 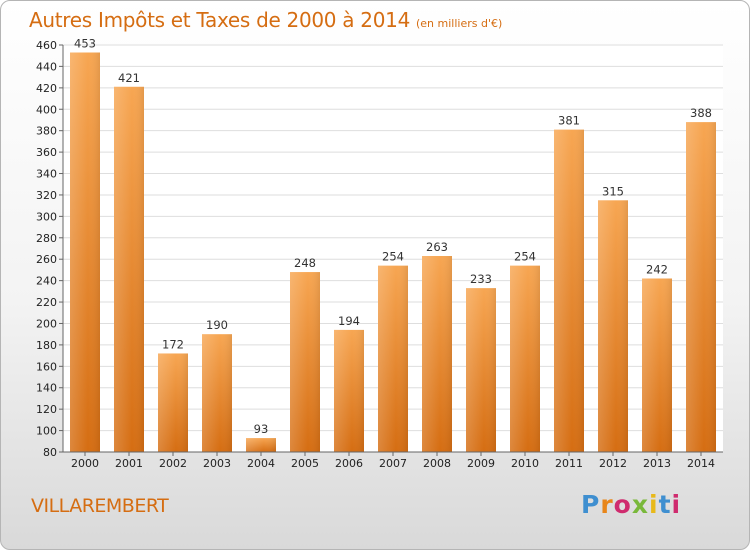 I want to click on x-tick-label: 2004, so click(x=261, y=463).